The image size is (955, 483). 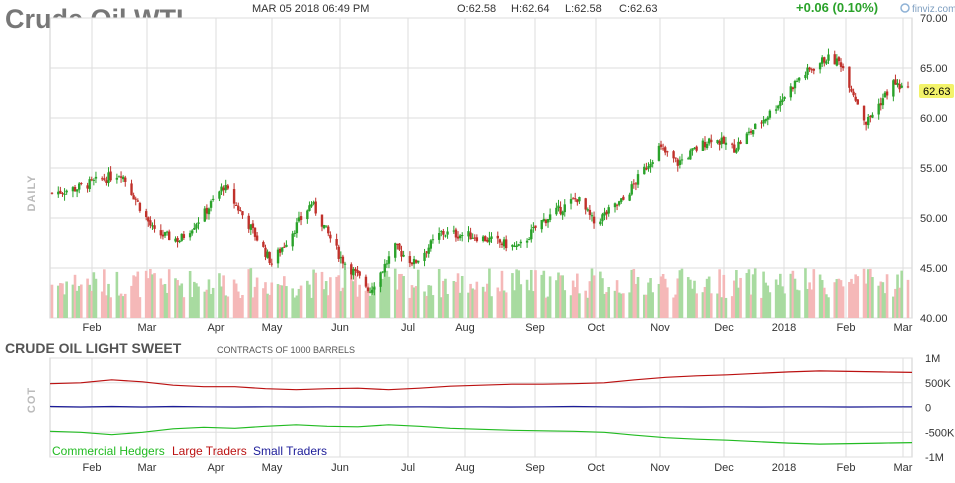 I want to click on cot-series-line, so click(x=481, y=434).